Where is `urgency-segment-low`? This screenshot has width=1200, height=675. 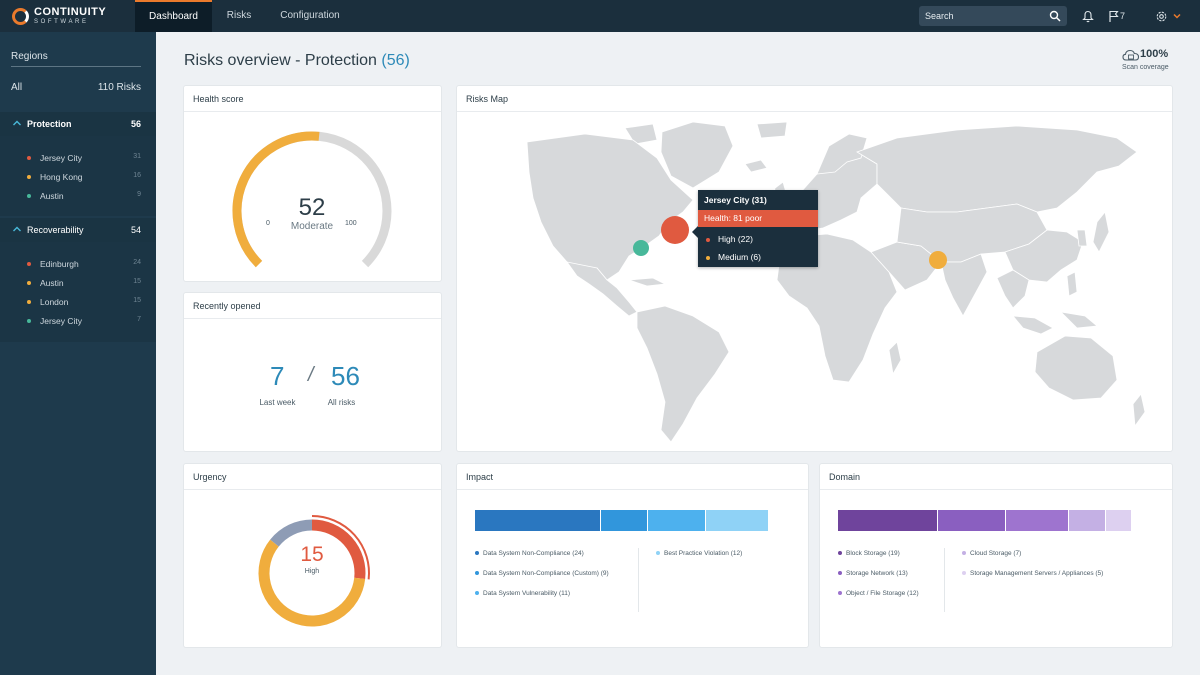 urgency-segment-low is located at coordinates (291, 533).